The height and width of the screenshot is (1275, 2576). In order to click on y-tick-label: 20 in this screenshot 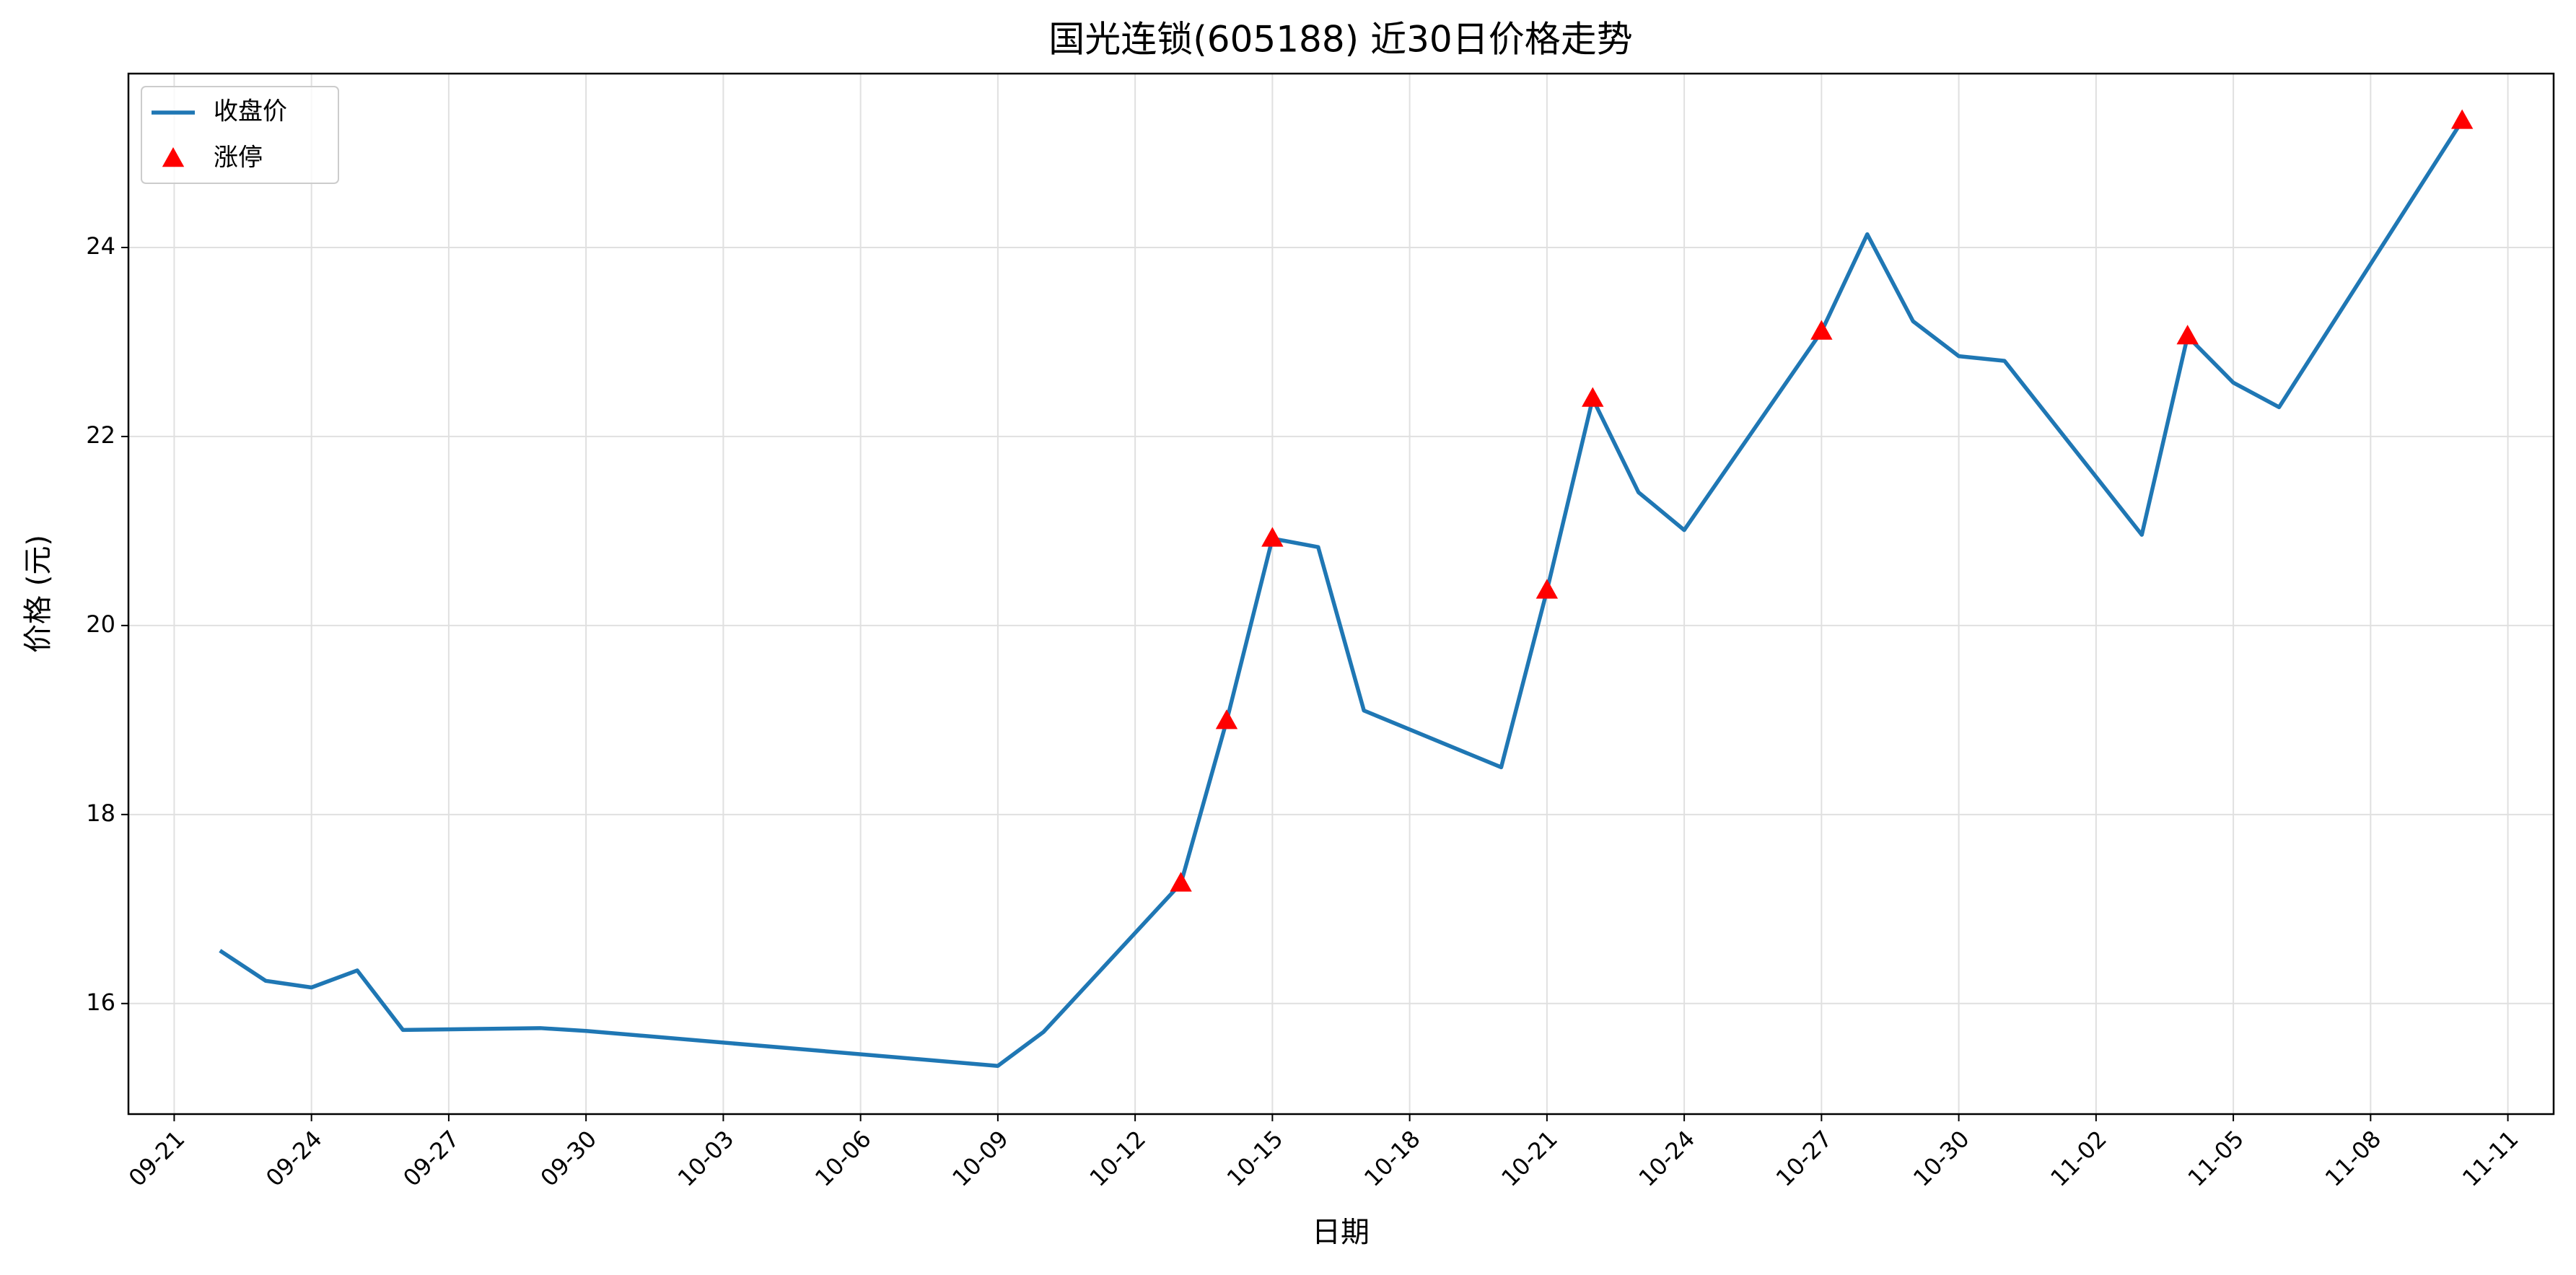, I will do `click(101, 624)`.